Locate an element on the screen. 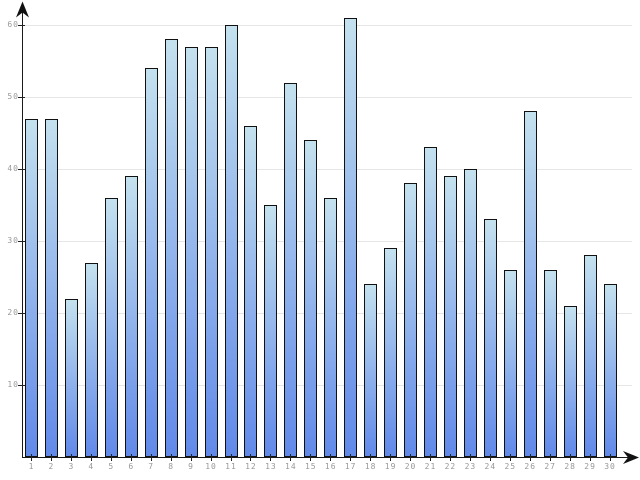  x-tick-label-16: 16 is located at coordinates (330, 466).